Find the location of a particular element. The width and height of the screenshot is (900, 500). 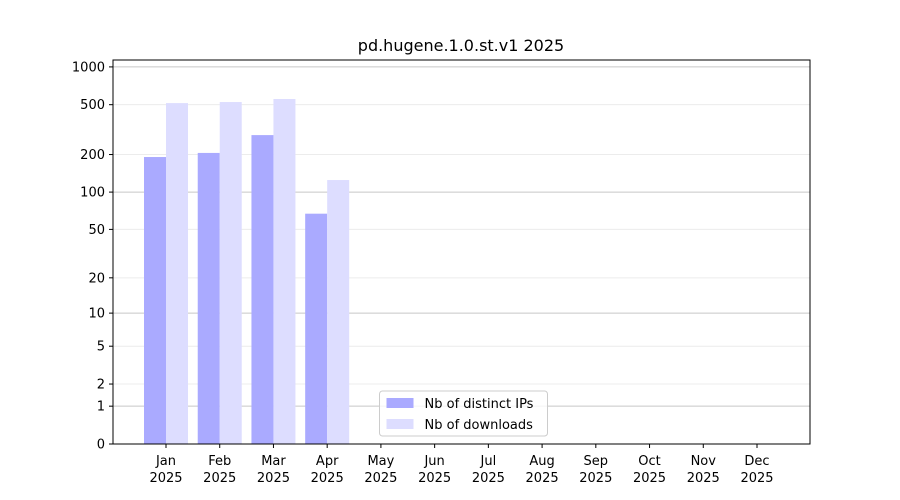

x-tick-label: Feb 2025 is located at coordinates (219, 470).